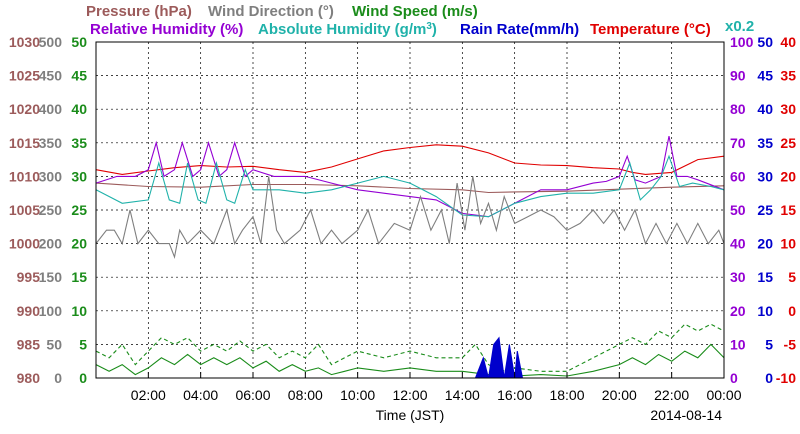 This screenshot has height=434, width=800. What do you see at coordinates (24, 210) in the screenshot?
I see `y-tick-label-pressure: 1005` at bounding box center [24, 210].